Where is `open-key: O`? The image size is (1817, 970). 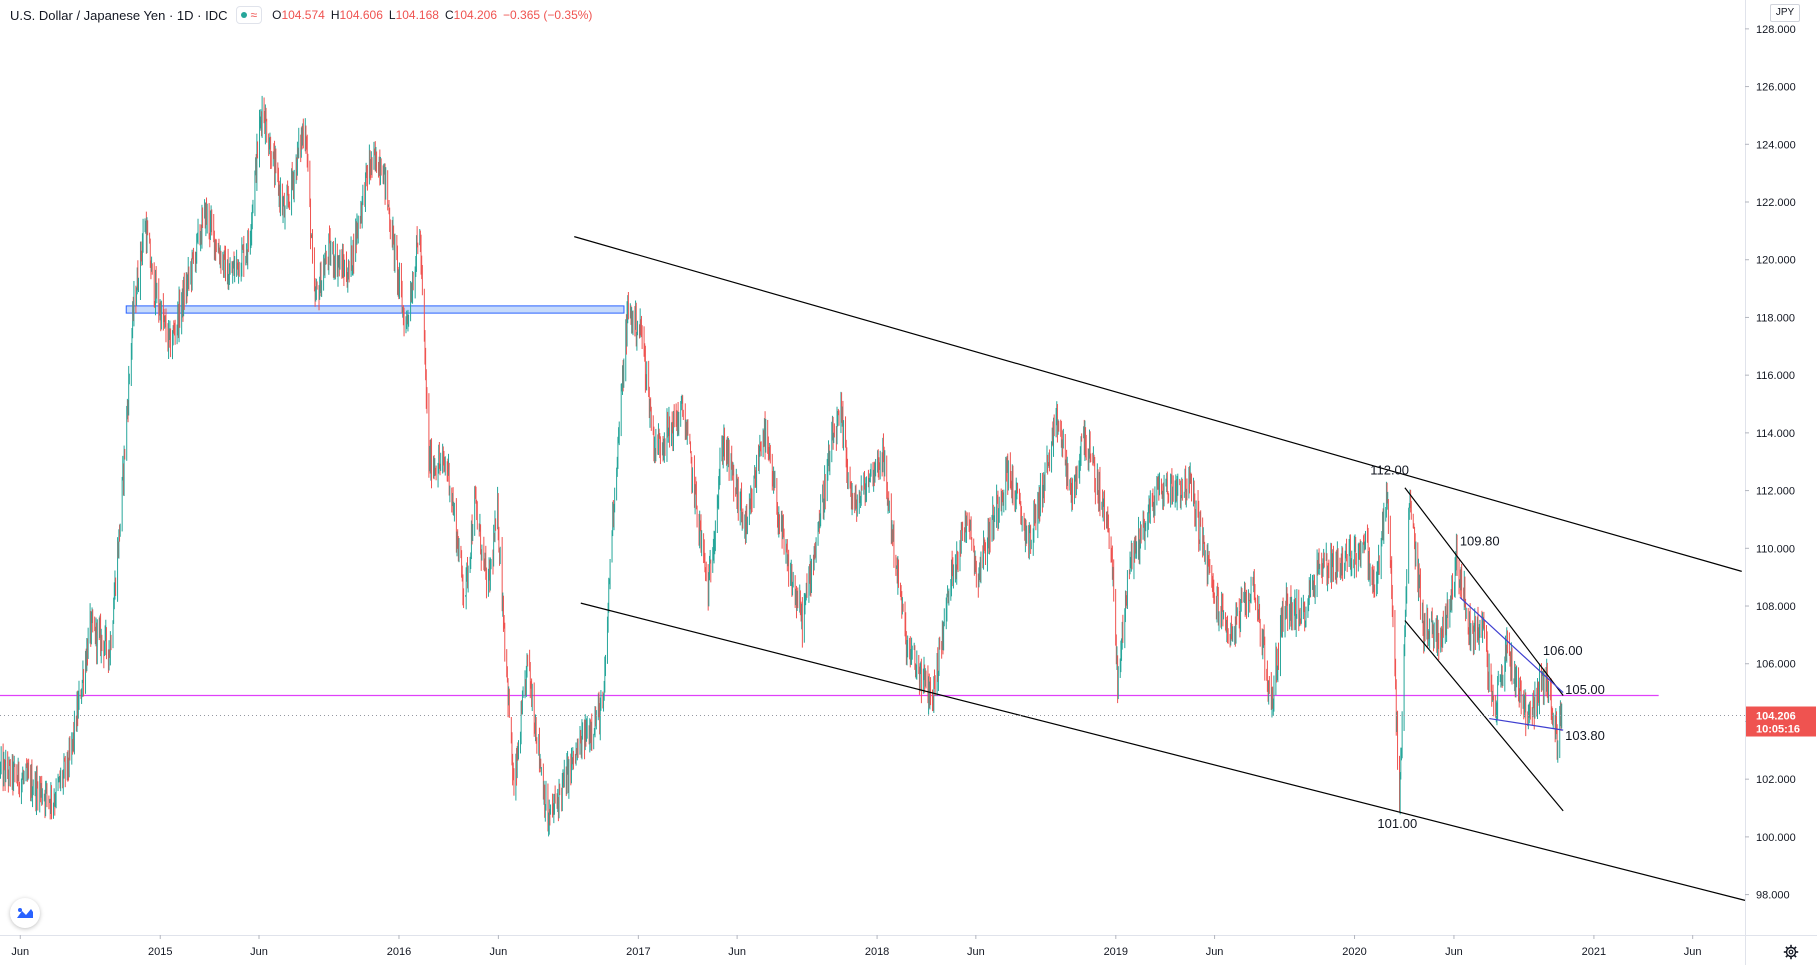 open-key: O is located at coordinates (277, 15).